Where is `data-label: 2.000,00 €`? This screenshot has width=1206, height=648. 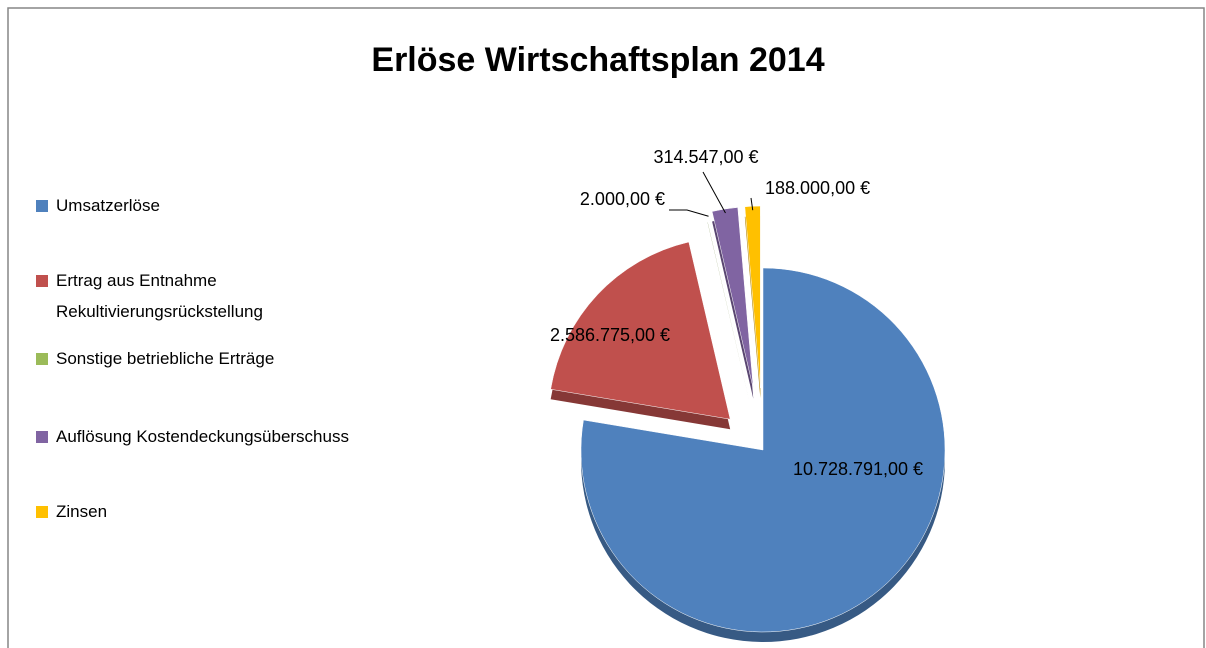
data-label: 2.000,00 € is located at coordinates (622, 199).